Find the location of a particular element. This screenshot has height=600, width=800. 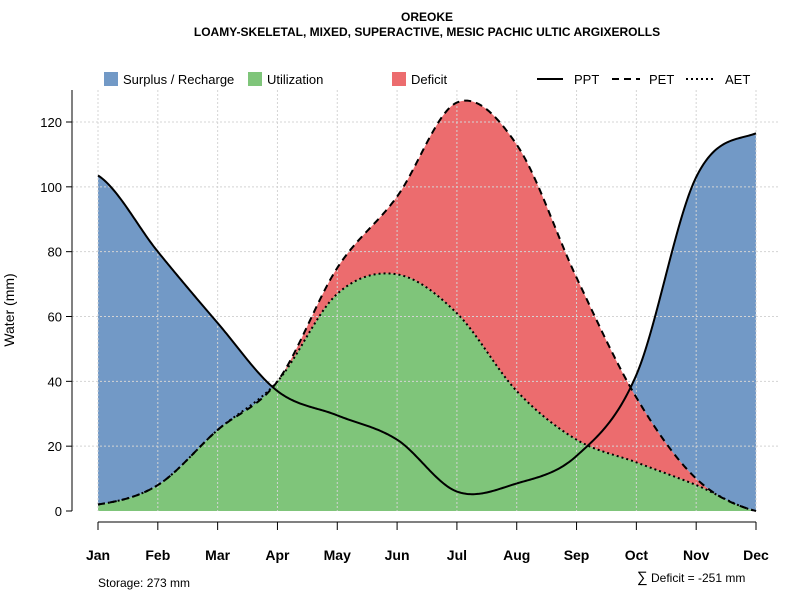

legend-label-ppt: PPT is located at coordinates (586, 79).